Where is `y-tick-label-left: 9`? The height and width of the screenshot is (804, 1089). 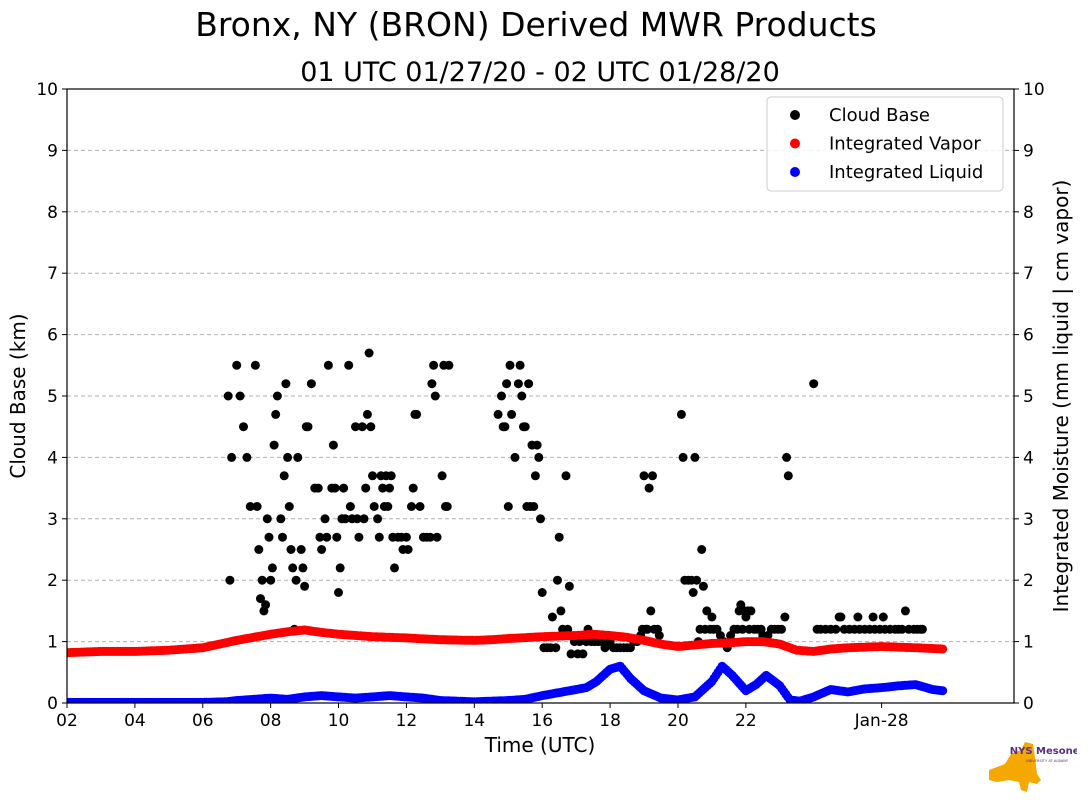 y-tick-label-left: 9 is located at coordinates (52, 151).